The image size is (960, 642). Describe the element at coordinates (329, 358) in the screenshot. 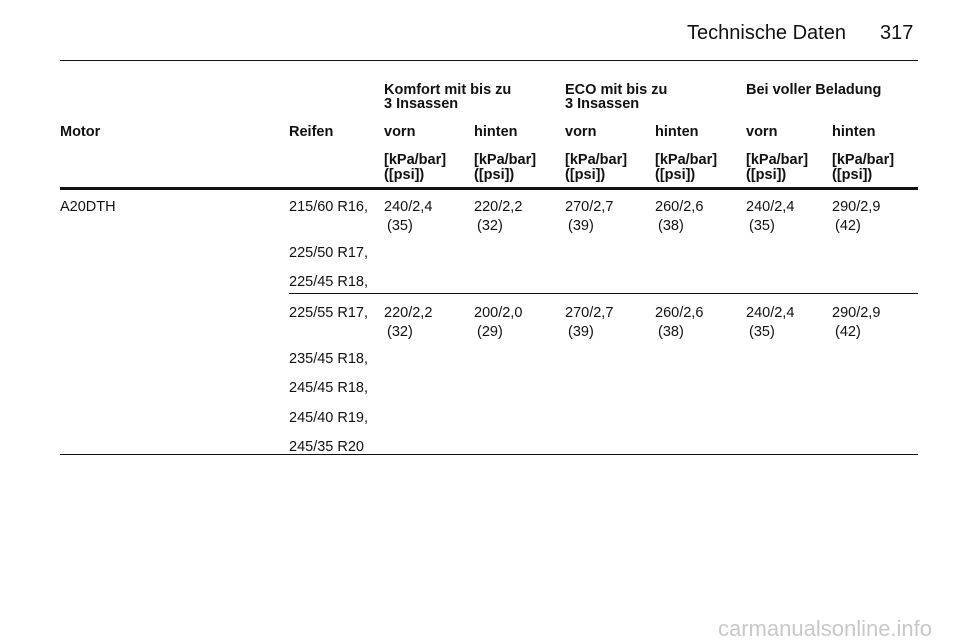

I see `tyre-size: 235/45 R18,` at that location.